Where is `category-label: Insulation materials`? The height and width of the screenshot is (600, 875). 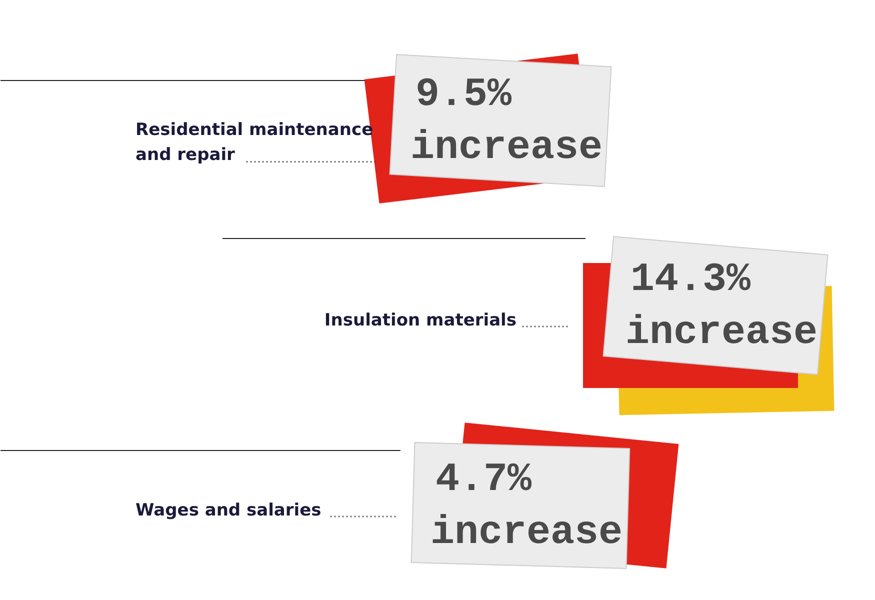 category-label: Insulation materials is located at coordinates (420, 320).